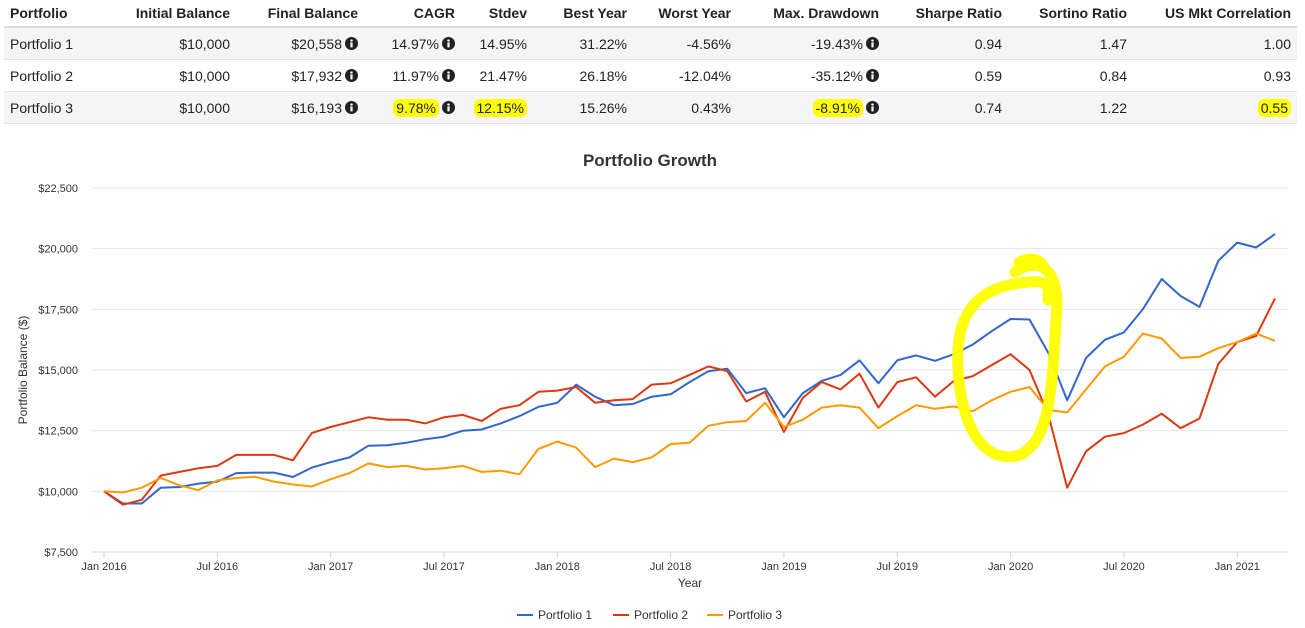  Describe the element at coordinates (755, 615) in the screenshot. I see `legend-label: Portfolio 3` at that location.